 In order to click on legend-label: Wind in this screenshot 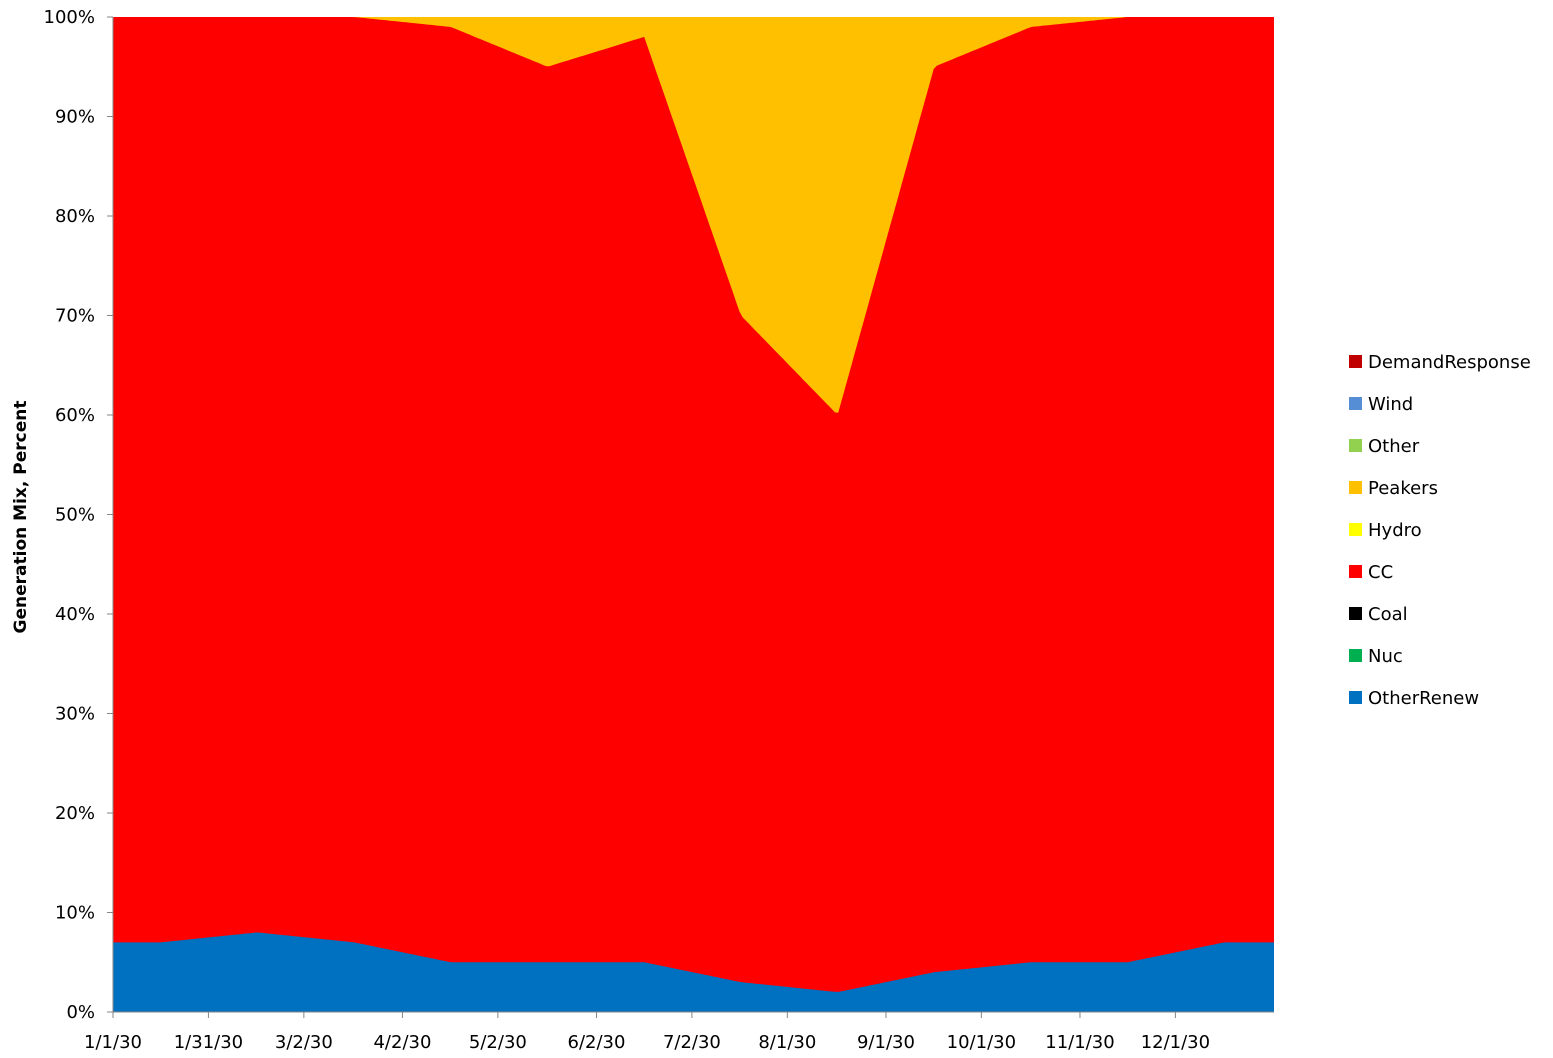, I will do `click(1390, 404)`.